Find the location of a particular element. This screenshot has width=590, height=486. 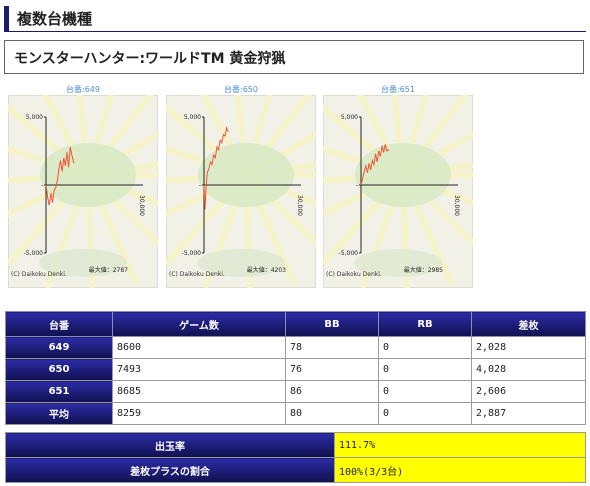

machine-name-box: モンスターハンター:ワールドTM 黄金狩猟 is located at coordinates (294, 57).